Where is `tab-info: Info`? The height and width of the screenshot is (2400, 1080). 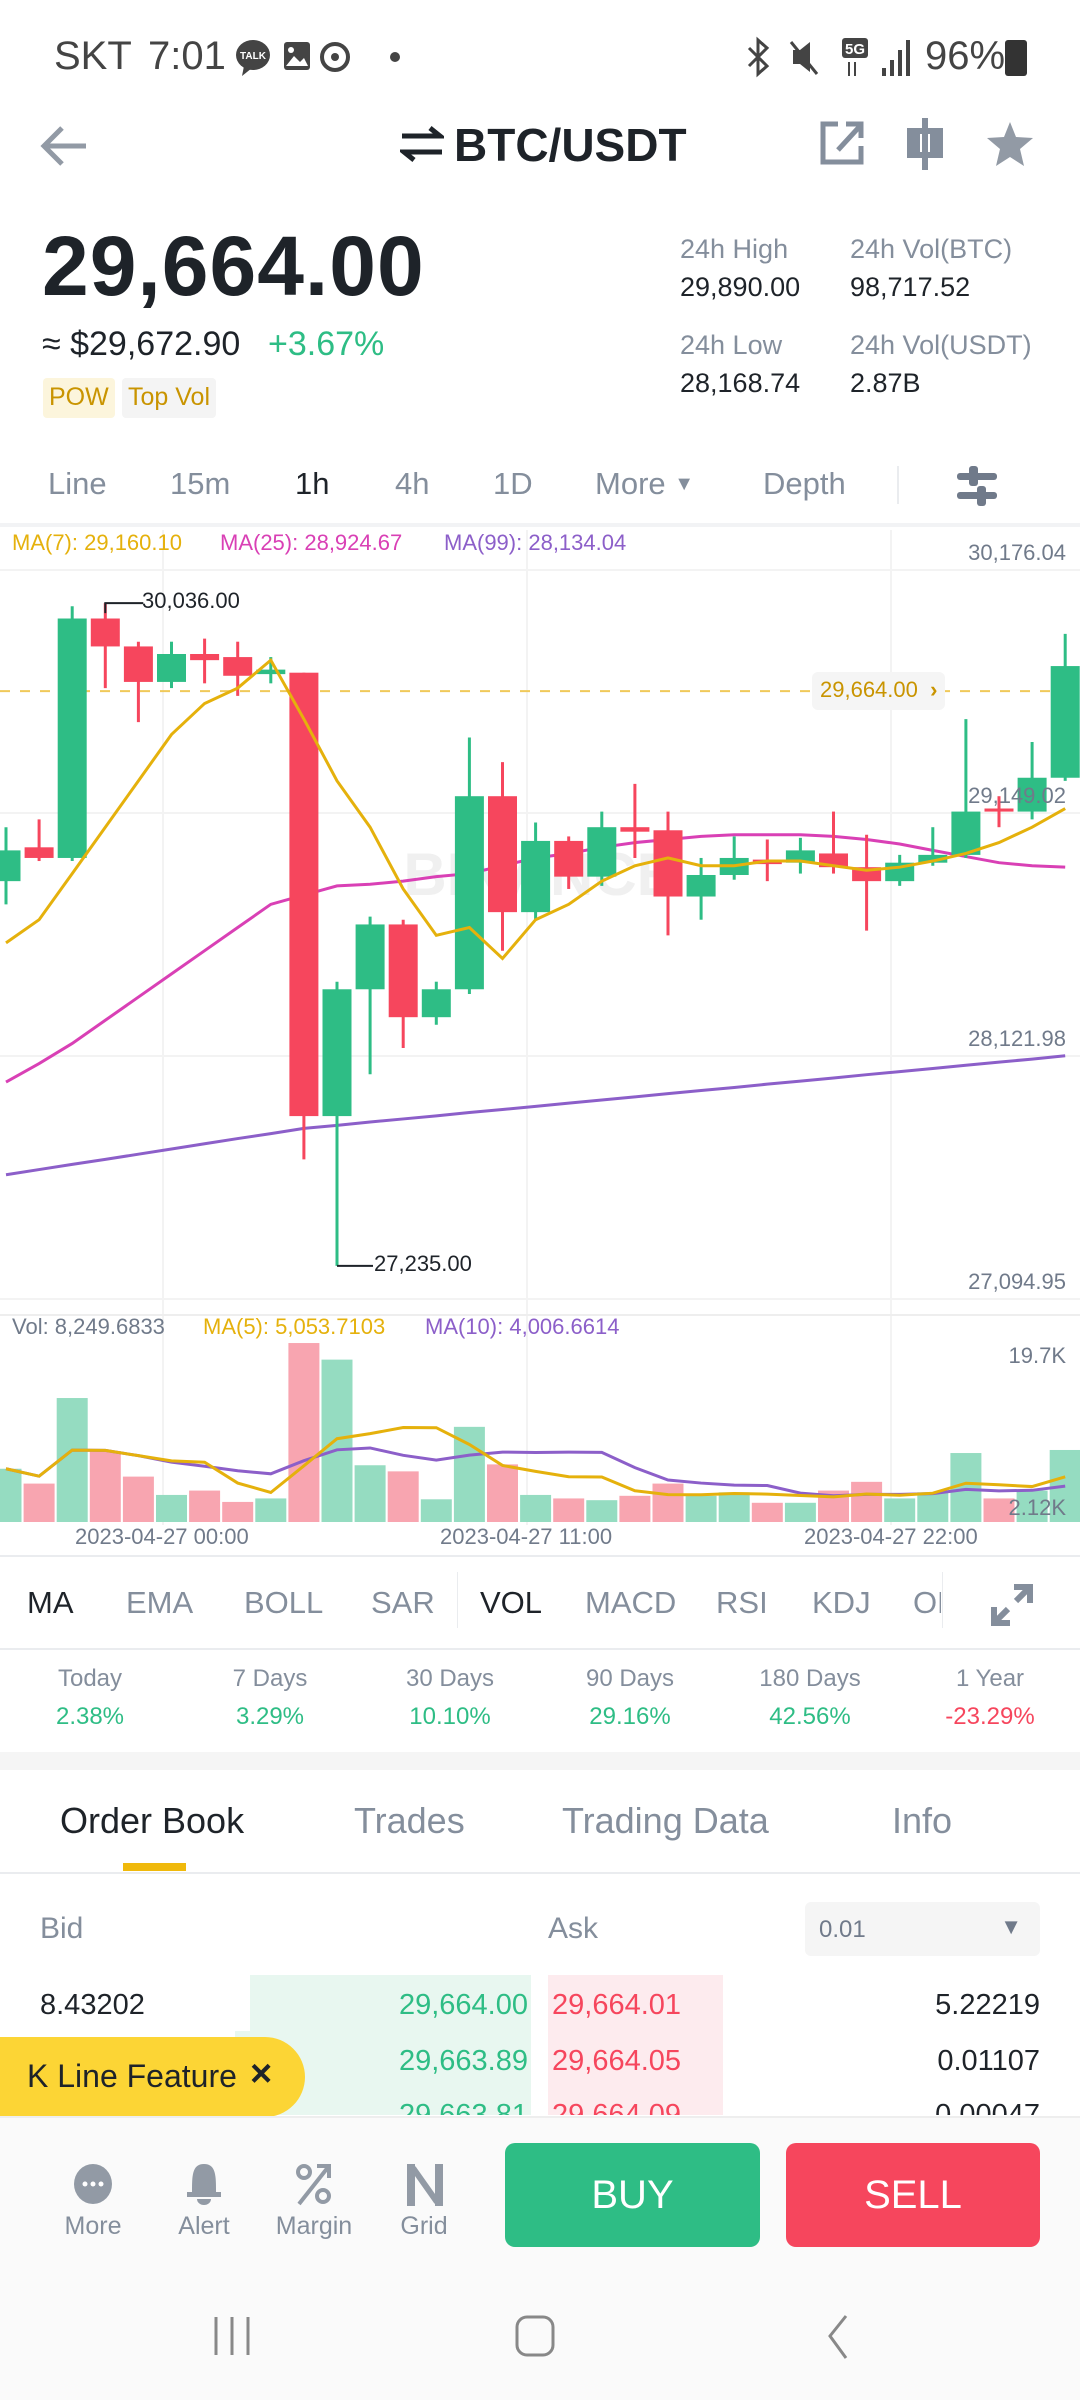 tab-info: Info is located at coordinates (922, 1820).